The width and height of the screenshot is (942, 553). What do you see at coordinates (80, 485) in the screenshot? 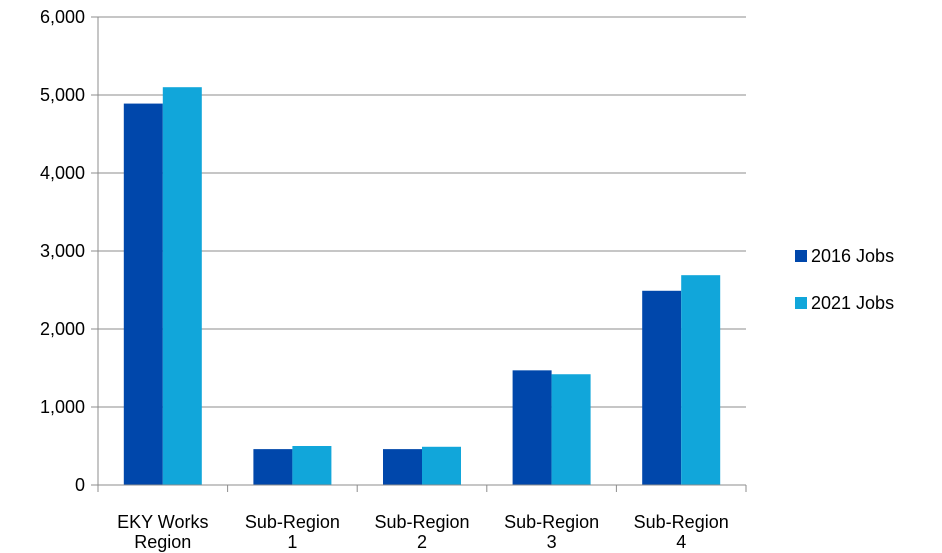
I see `y-tick-label: 0` at bounding box center [80, 485].